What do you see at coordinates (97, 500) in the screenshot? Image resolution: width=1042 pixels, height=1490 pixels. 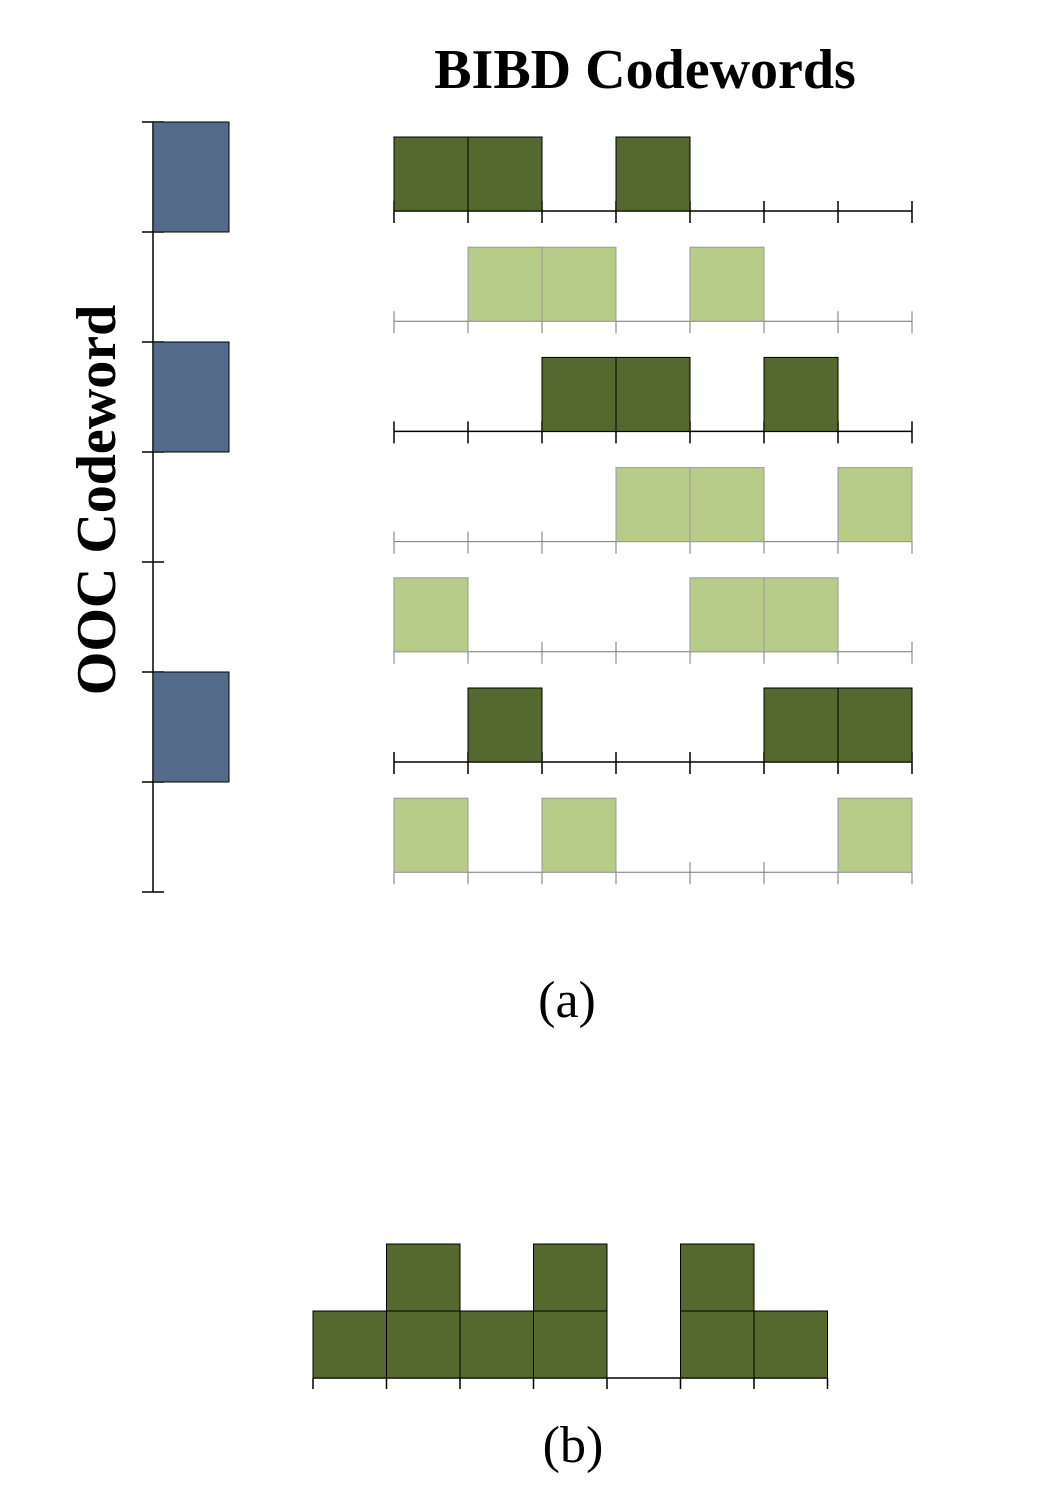 I see `ooc-label: OOC Codeword` at bounding box center [97, 500].